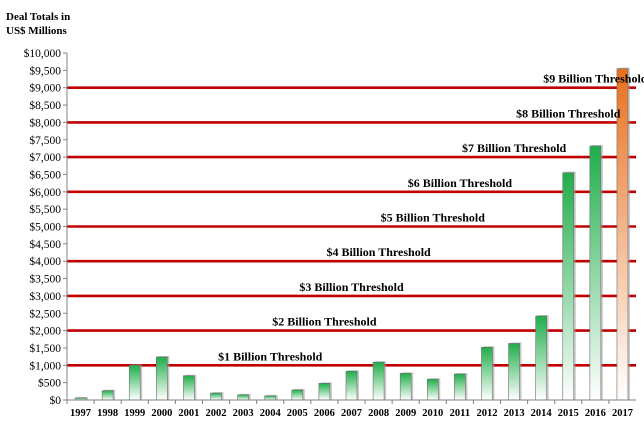 Image resolution: width=644 pixels, height=429 pixels. I want to click on bar-2001, so click(189, 388).